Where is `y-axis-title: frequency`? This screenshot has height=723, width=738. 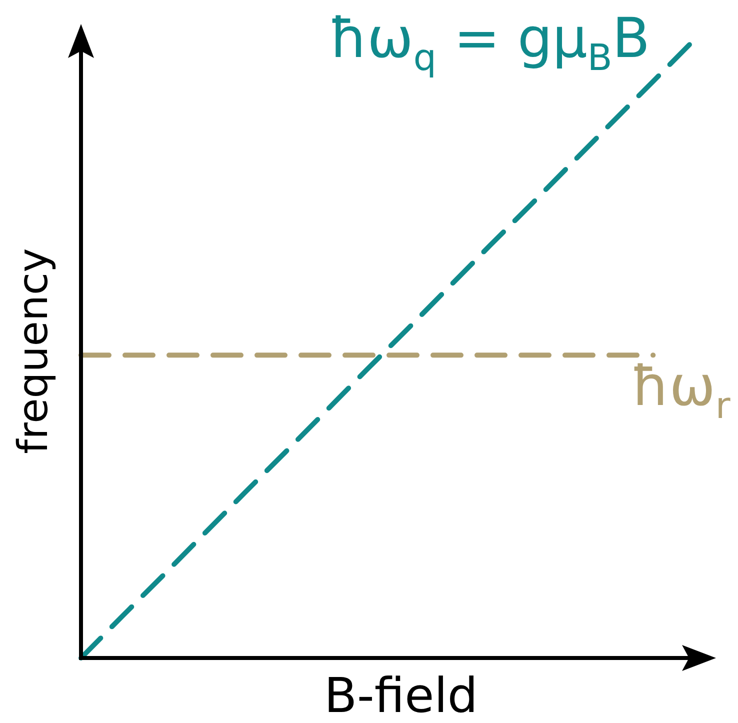
y-axis-title: frequency is located at coordinates (33, 351).